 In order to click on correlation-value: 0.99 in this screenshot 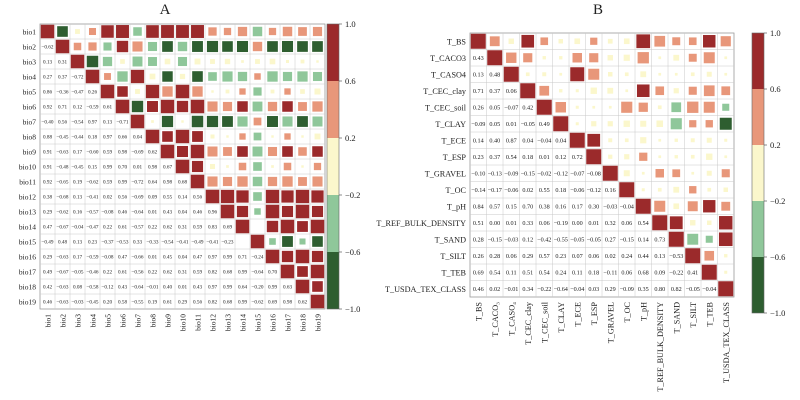, I will do `click(242, 303)`.